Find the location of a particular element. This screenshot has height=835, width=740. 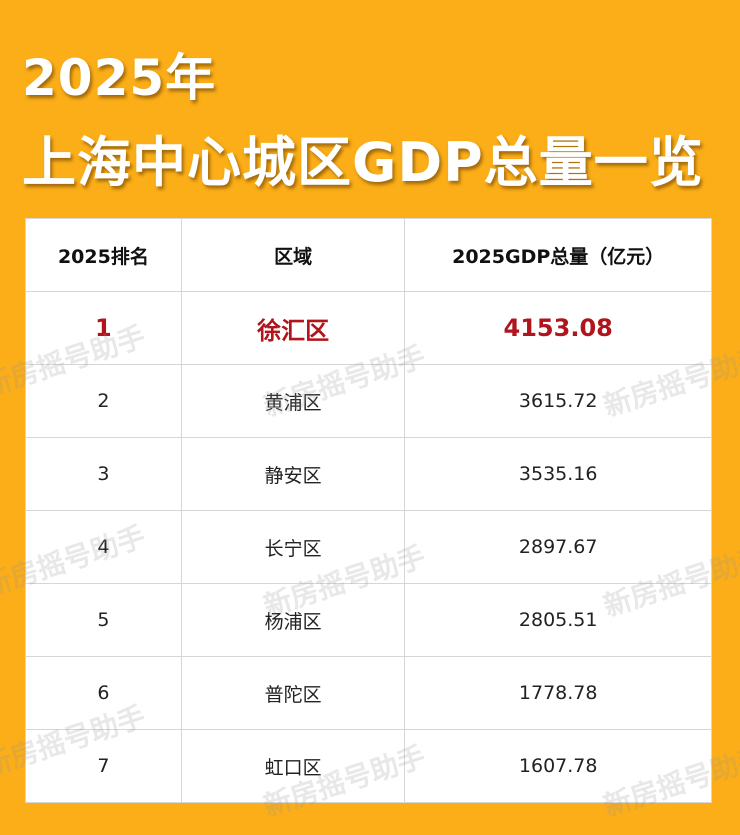

district-cell: 普陀区 is located at coordinates (293, 693).